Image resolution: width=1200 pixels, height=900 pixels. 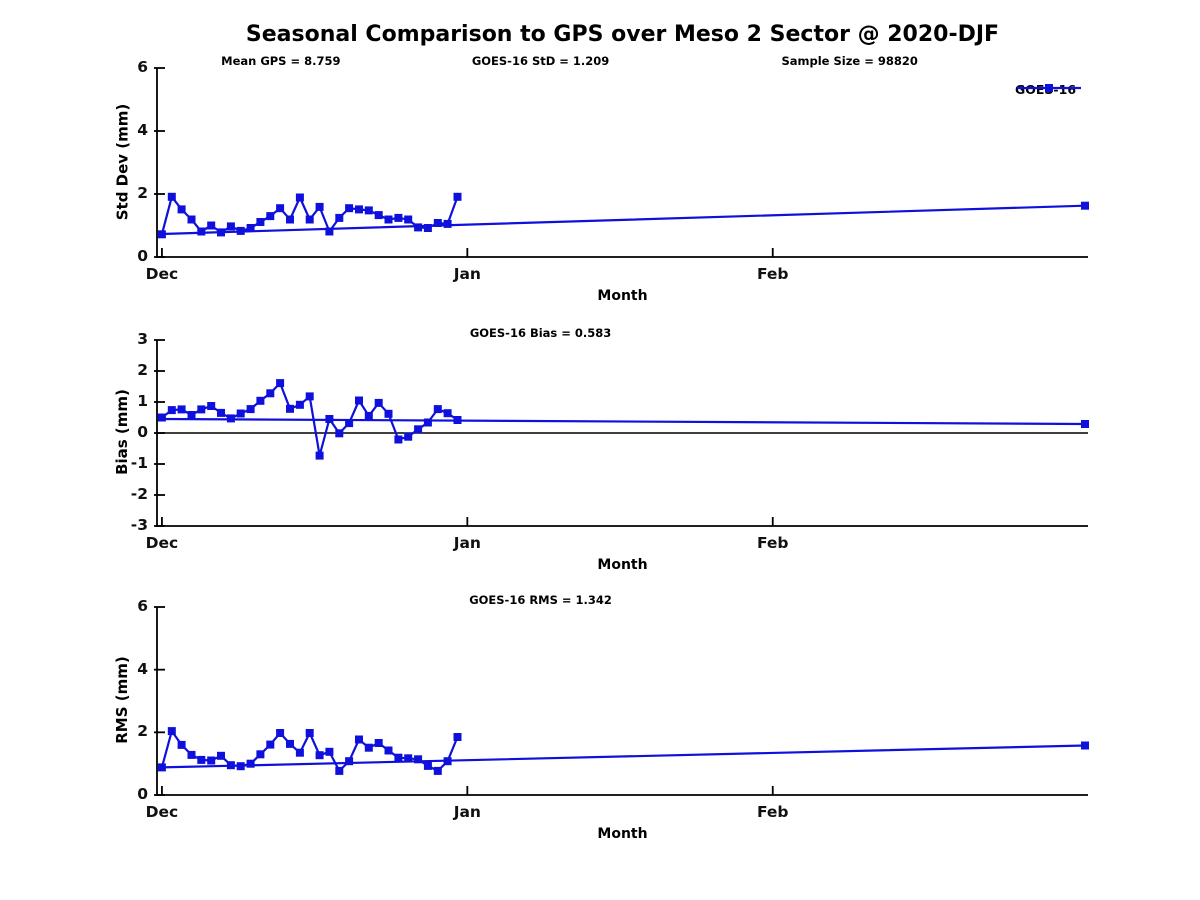 What do you see at coordinates (122, 161) in the screenshot?
I see `std-y-axis-label: Std Dev (mm)` at bounding box center [122, 161].